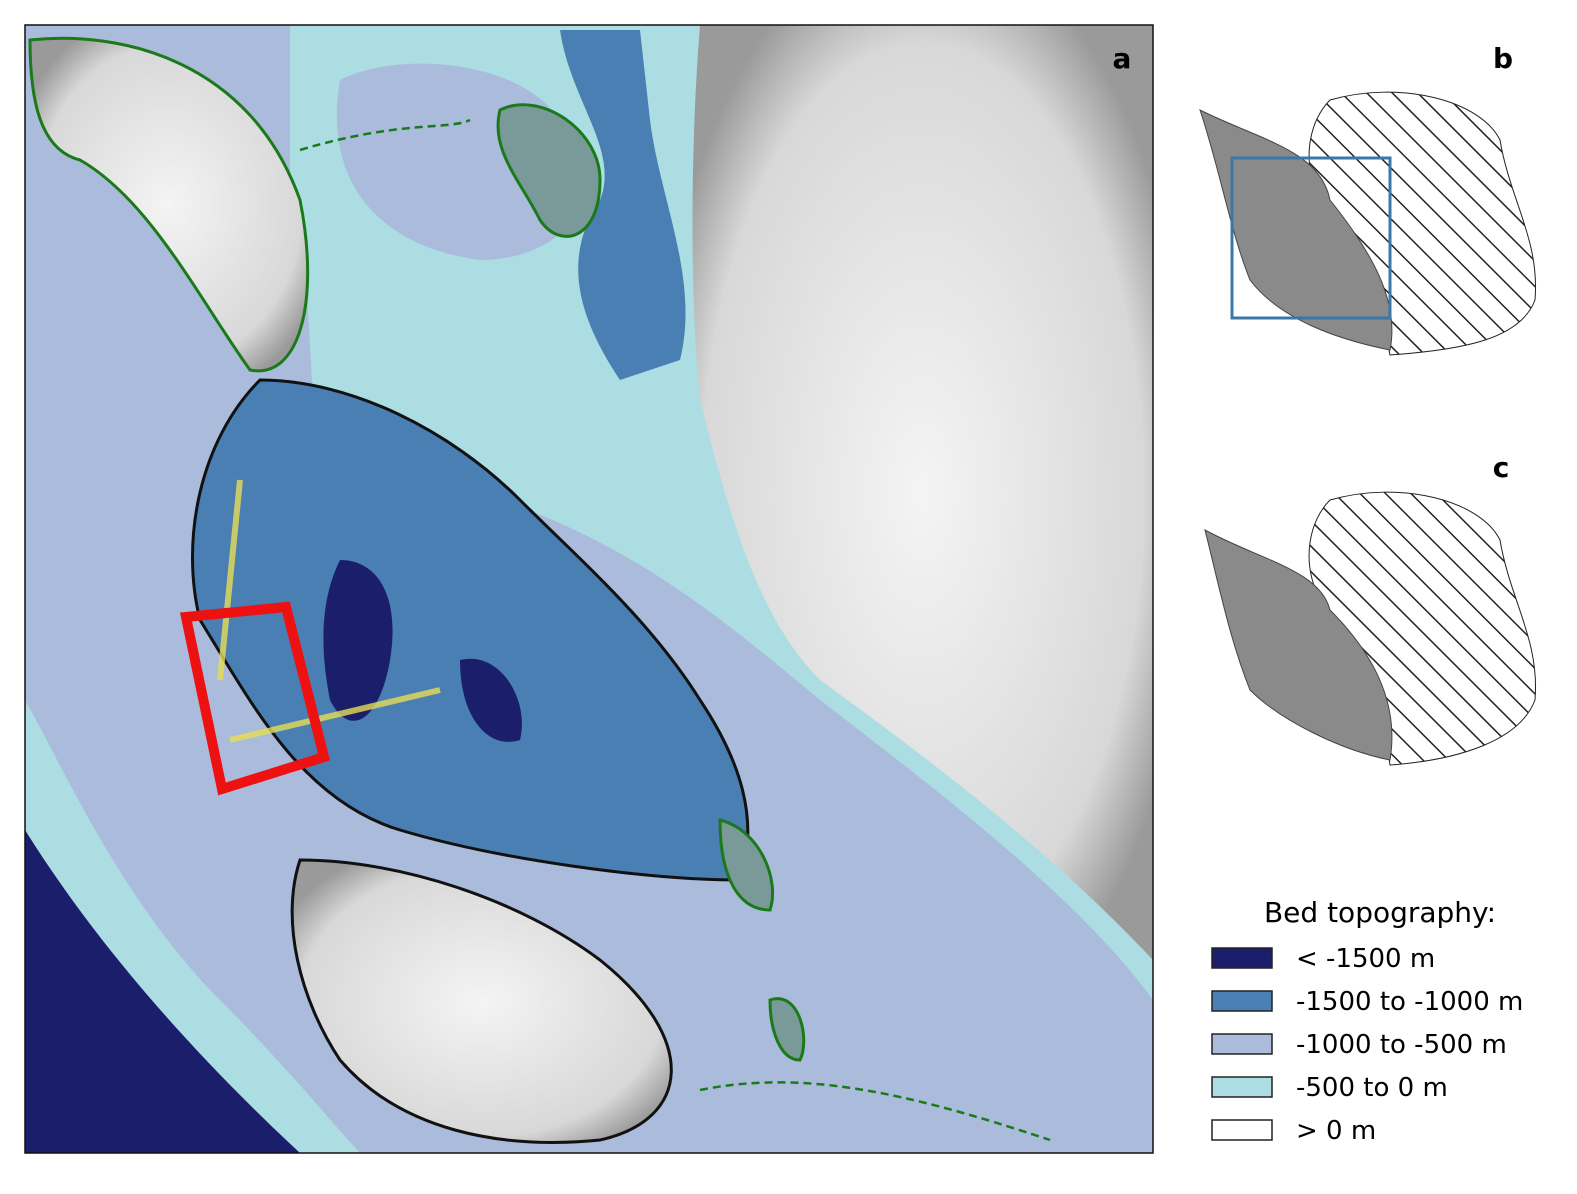 The height and width of the screenshot is (1194, 1577). What do you see at coordinates (1311, 238) in the screenshot?
I see `inset-box` at bounding box center [1311, 238].